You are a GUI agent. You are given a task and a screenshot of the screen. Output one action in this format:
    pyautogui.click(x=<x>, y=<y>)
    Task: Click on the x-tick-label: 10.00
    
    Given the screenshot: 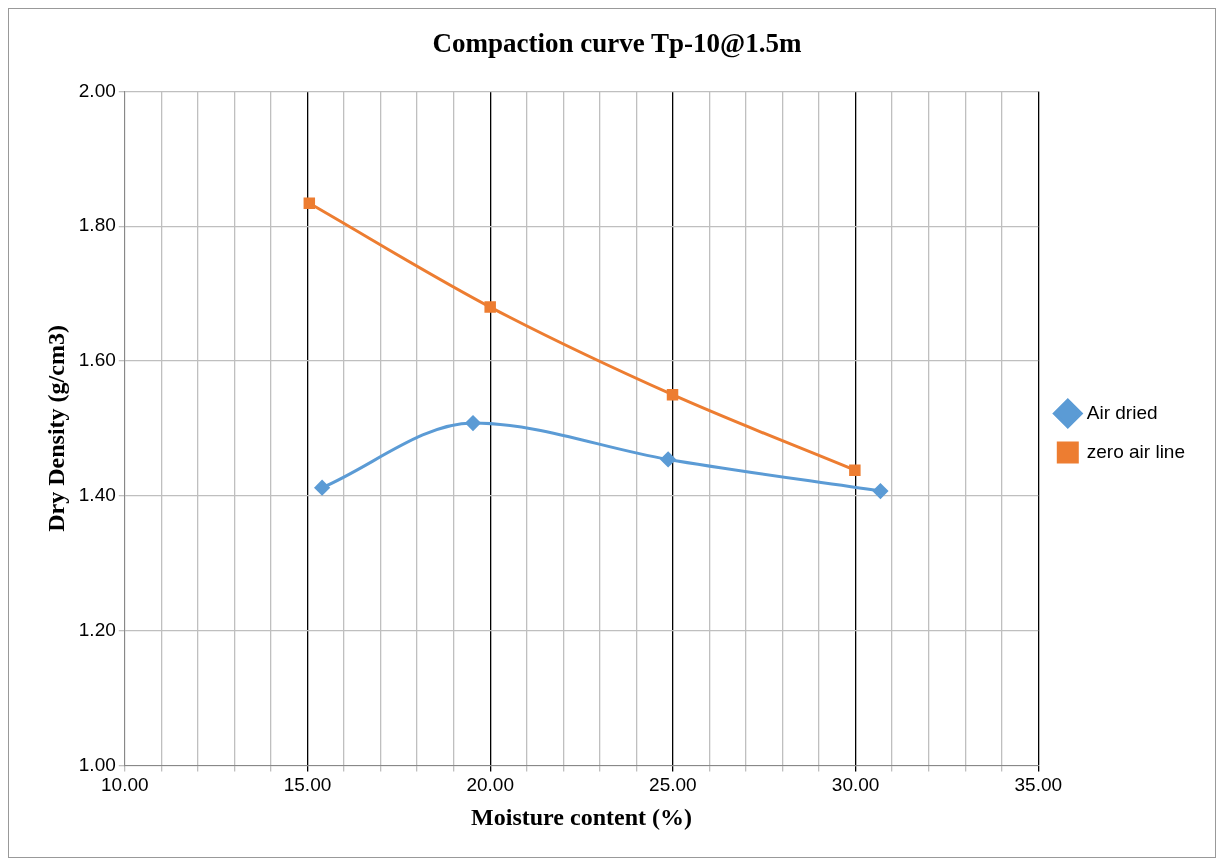 What is the action you would take?
    pyautogui.click(x=125, y=785)
    